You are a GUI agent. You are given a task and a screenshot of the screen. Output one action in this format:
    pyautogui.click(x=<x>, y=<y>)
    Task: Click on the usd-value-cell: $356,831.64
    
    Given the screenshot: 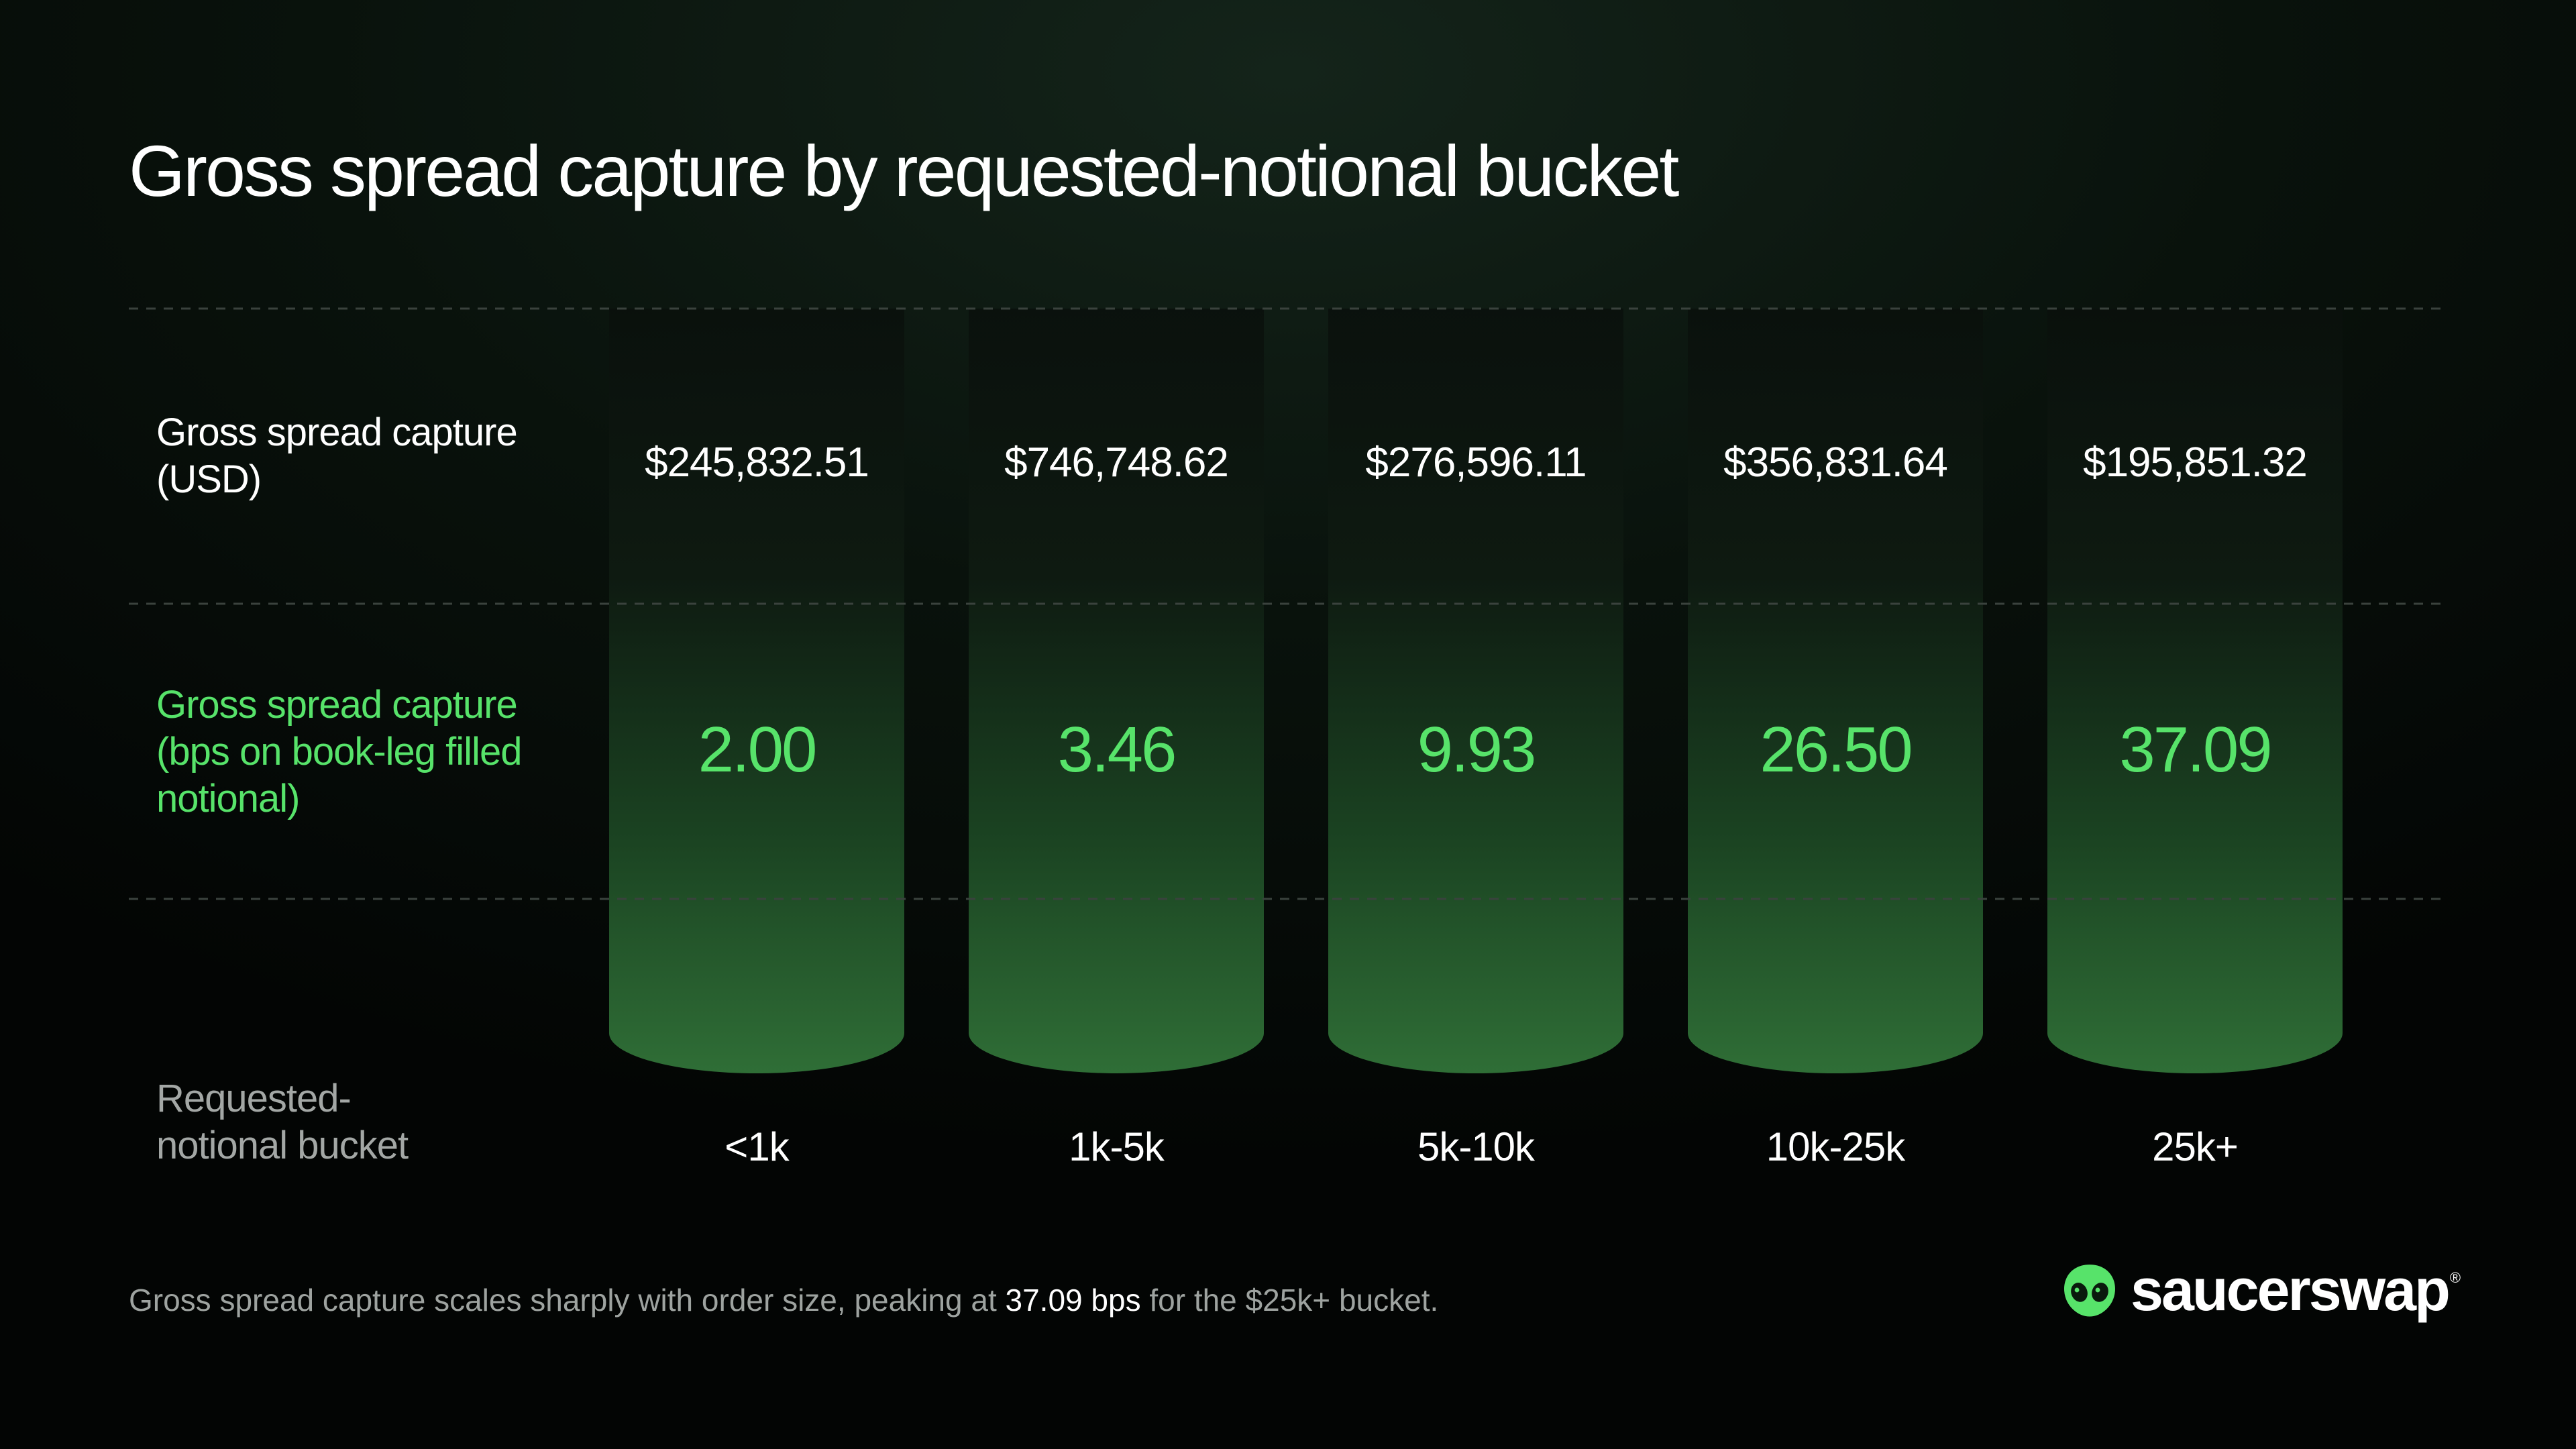 What is the action you would take?
    pyautogui.click(x=1835, y=462)
    